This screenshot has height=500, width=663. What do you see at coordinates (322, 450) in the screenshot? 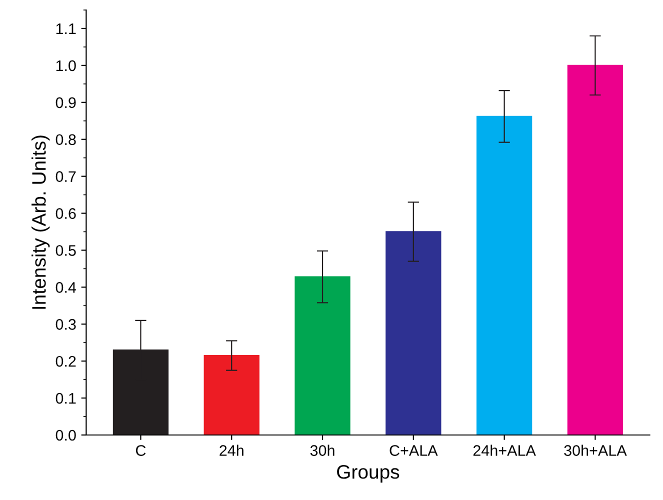
I see `x-tick-label: 30h` at bounding box center [322, 450].